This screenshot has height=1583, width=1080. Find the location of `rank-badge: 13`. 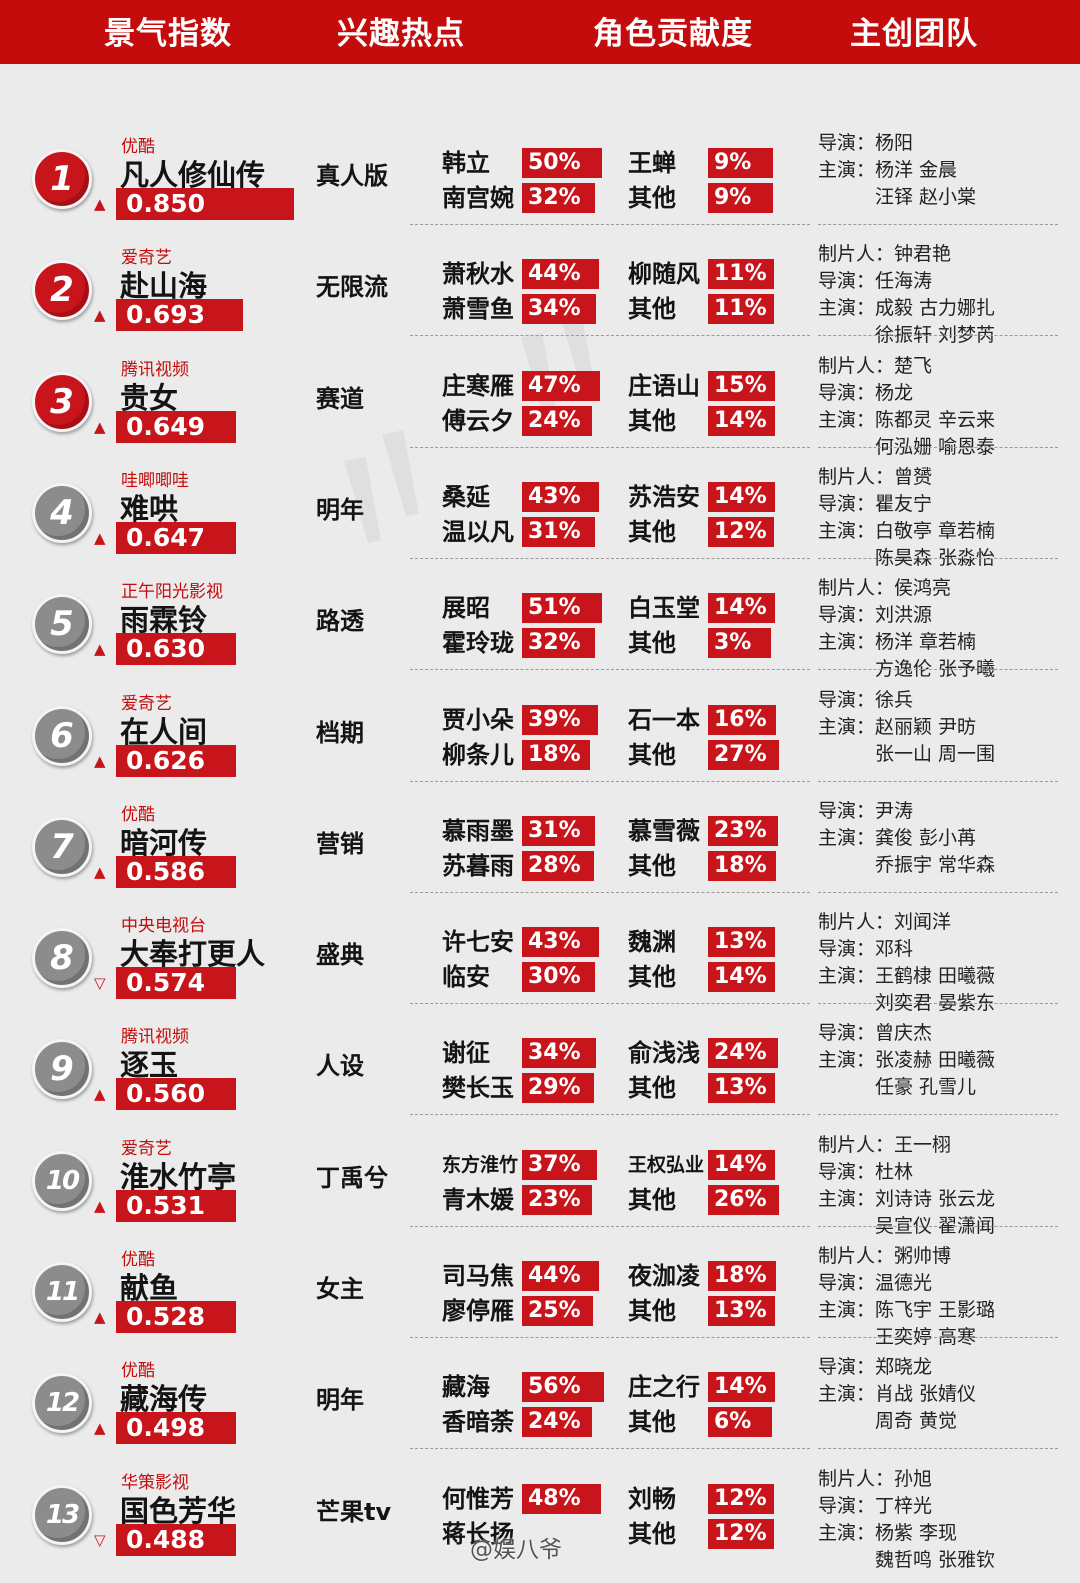

rank-badge: 13 is located at coordinates (62, 1514).